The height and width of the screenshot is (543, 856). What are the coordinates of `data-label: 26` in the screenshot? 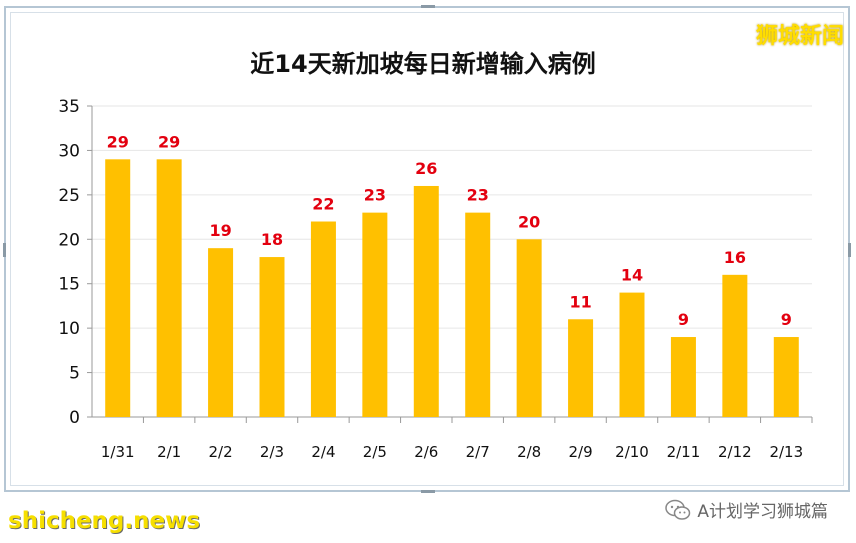 It's located at (426, 168).